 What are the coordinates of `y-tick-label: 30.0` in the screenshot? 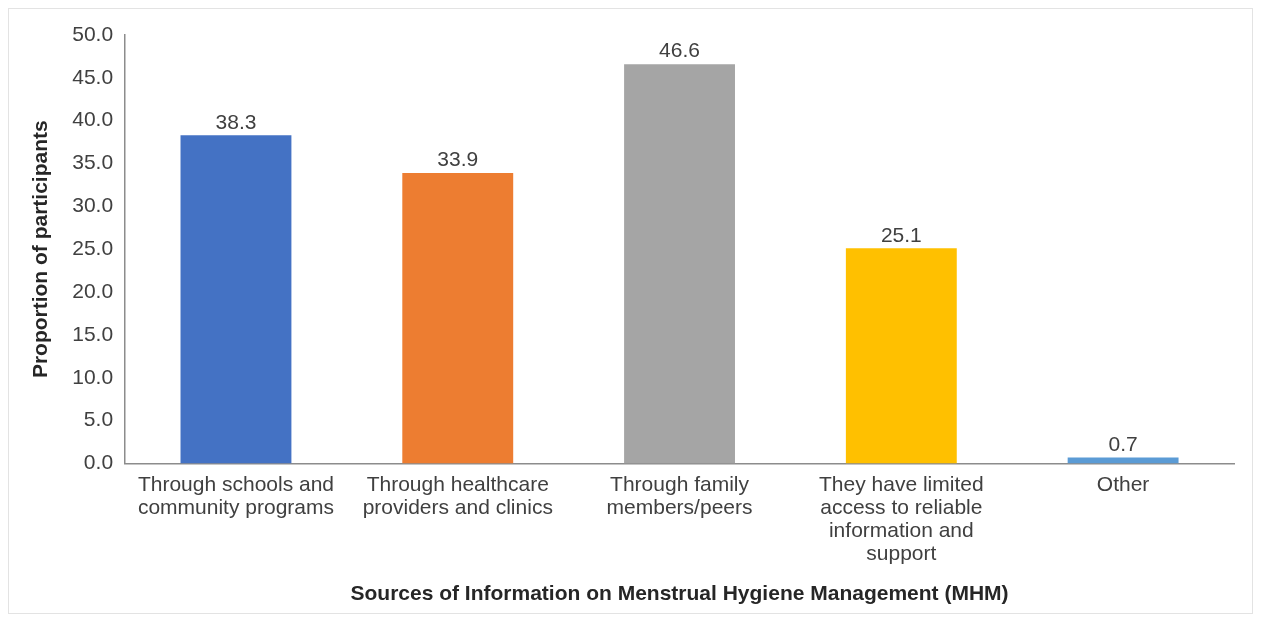 It's located at (93, 205).